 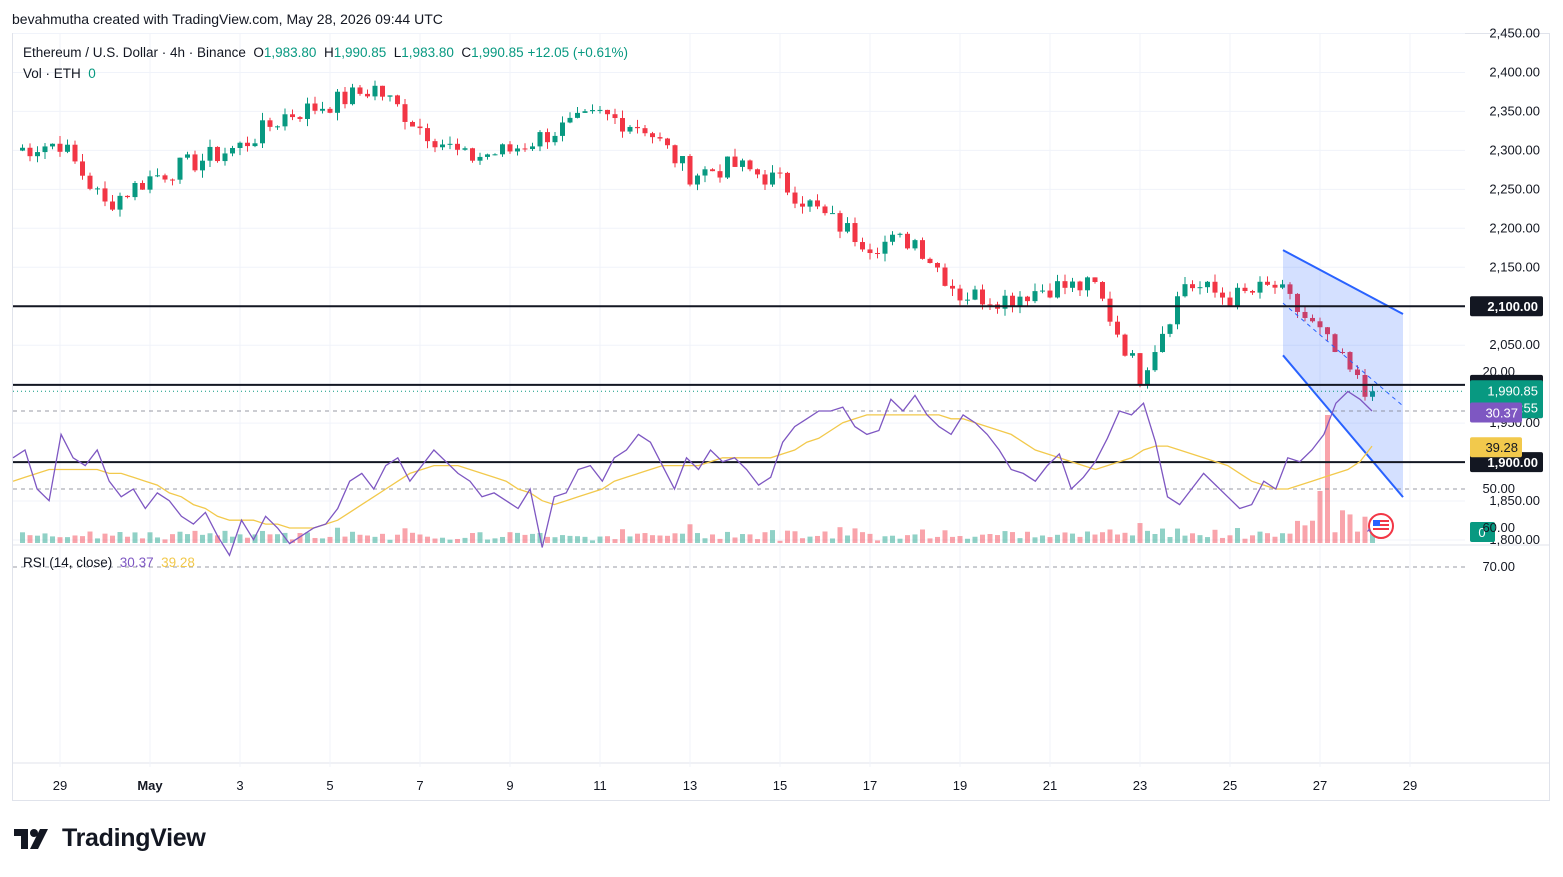 I want to click on rsi-axis-label: 70.00, so click(x=1498, y=566).